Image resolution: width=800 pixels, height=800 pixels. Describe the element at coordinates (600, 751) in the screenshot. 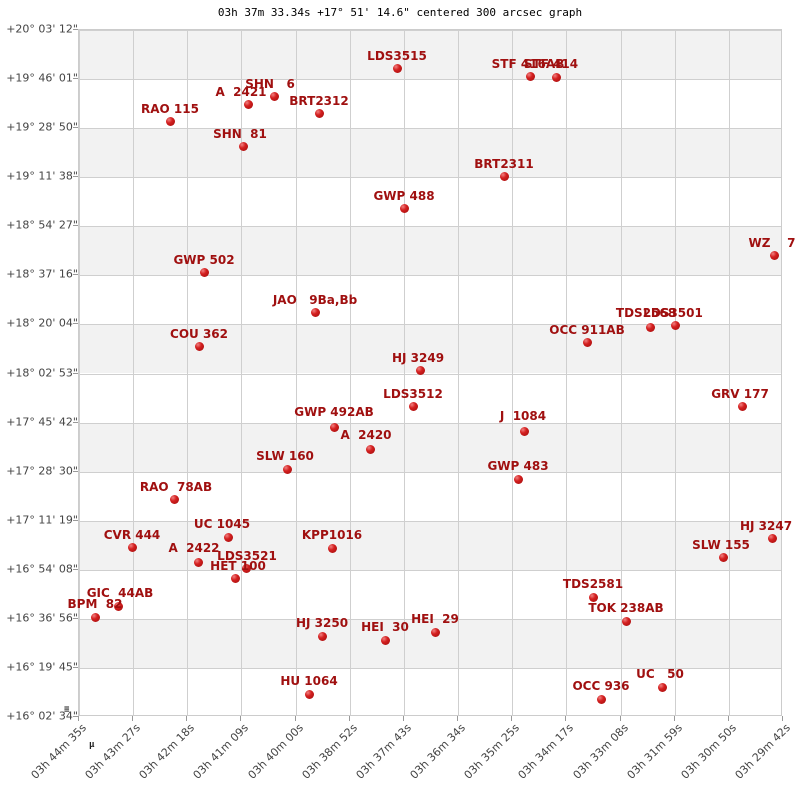

I see `x-axis-tick-label: 03h 33m 08s` at that location.